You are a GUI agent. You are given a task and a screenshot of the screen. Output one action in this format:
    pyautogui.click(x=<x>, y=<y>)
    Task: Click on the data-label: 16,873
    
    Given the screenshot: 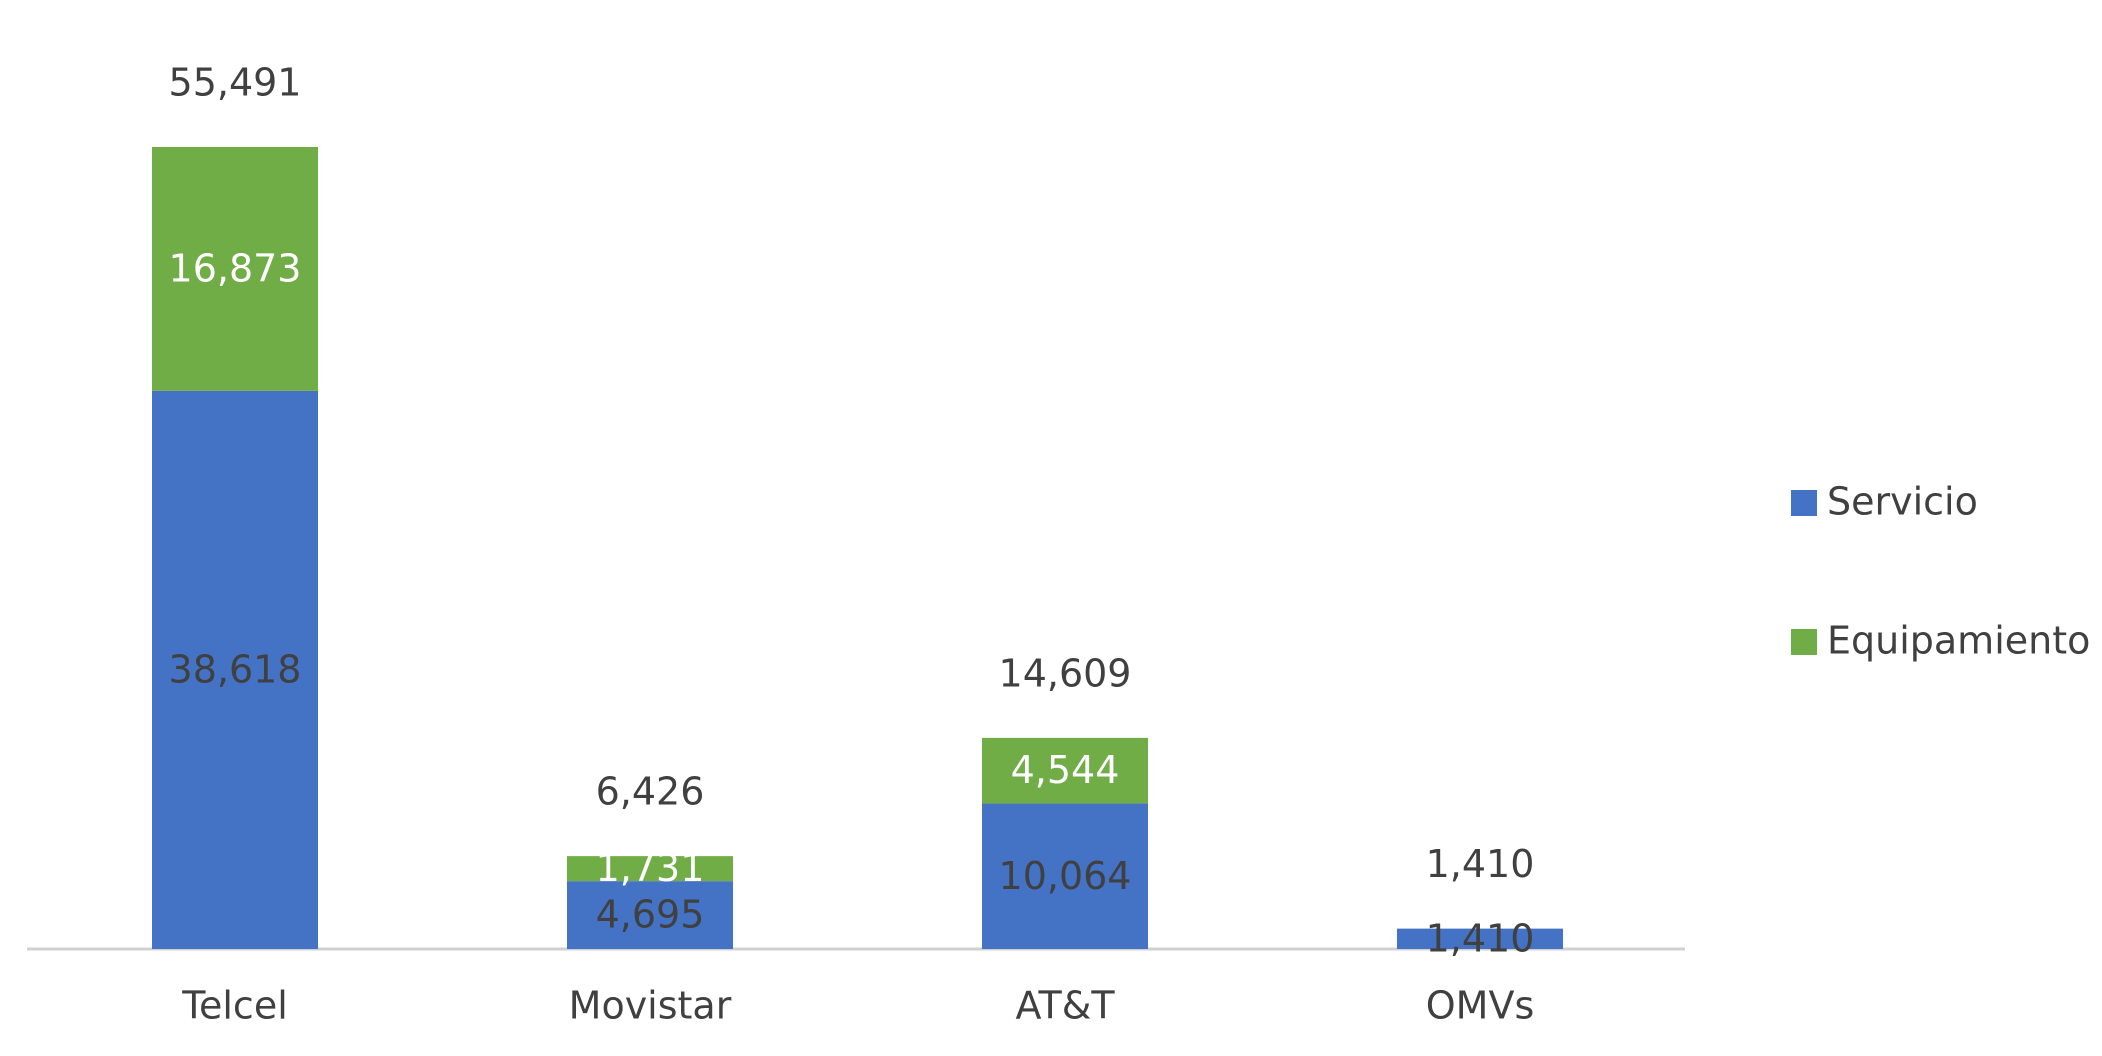 What is the action you would take?
    pyautogui.click(x=235, y=268)
    